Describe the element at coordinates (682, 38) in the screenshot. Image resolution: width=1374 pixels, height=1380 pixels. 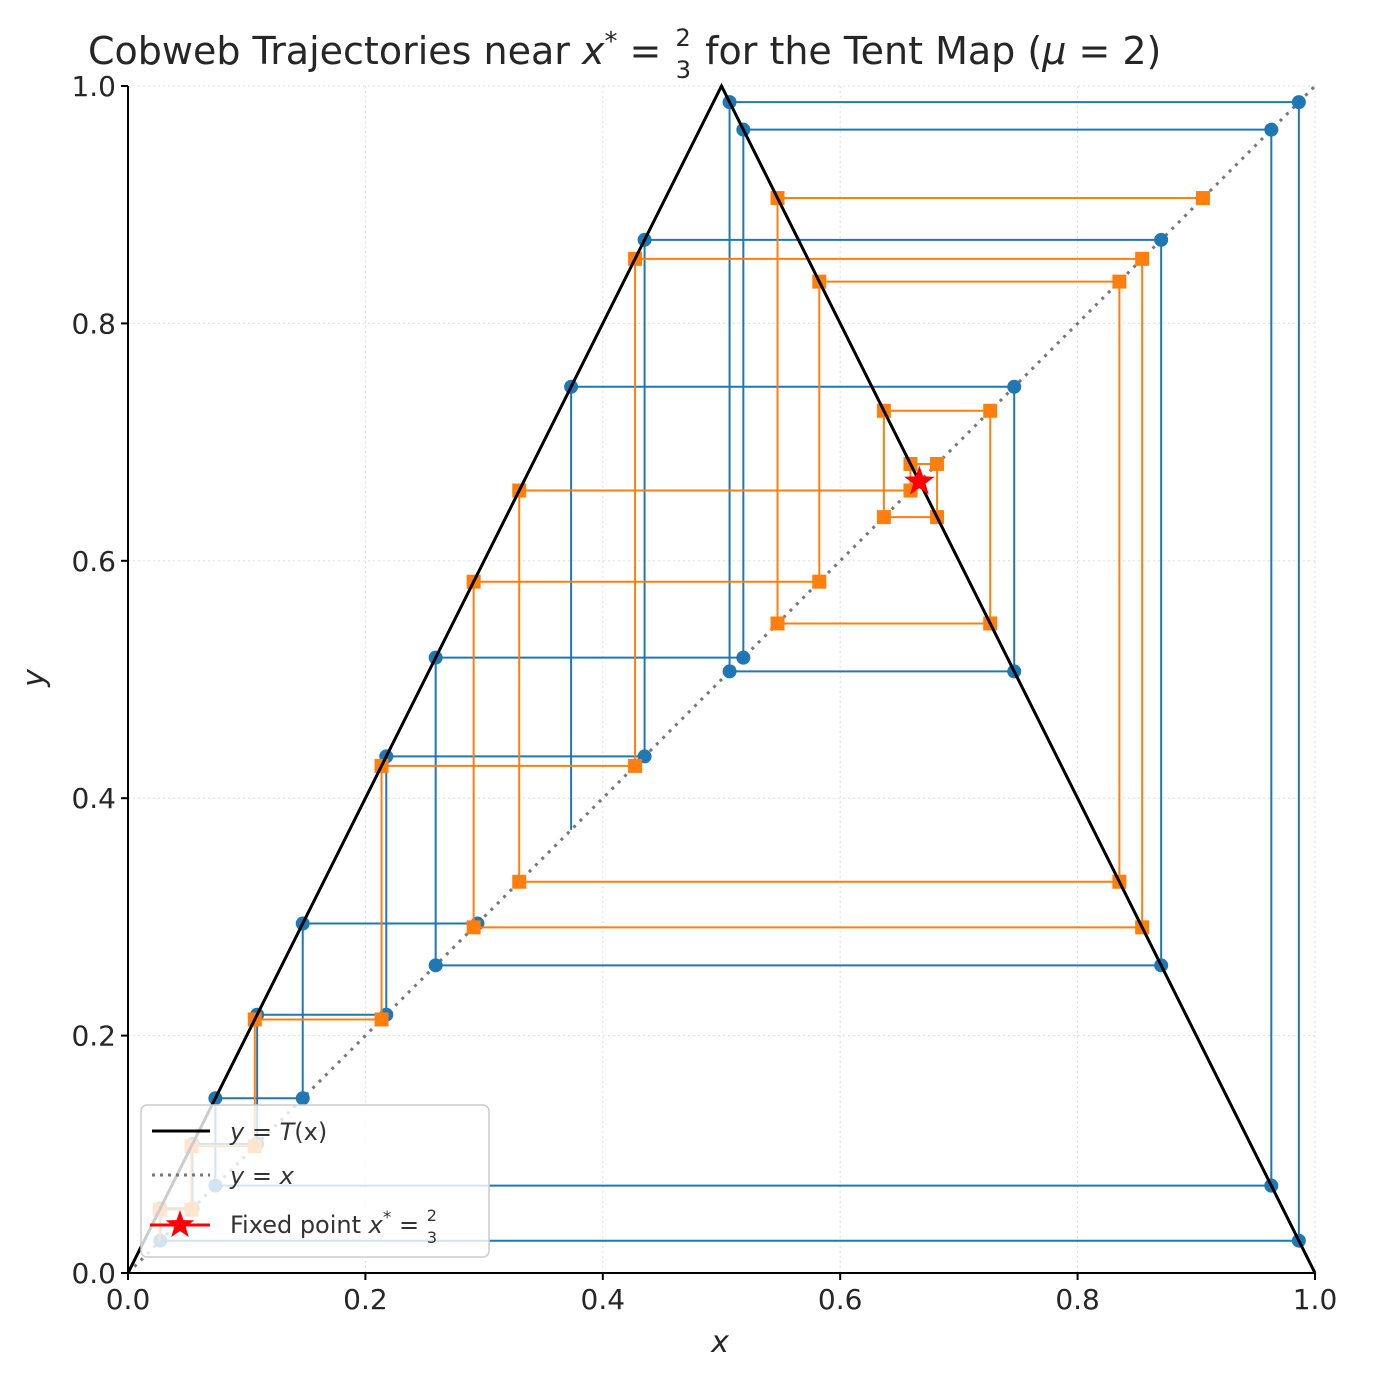
I see `title-frac-num: 2` at that location.